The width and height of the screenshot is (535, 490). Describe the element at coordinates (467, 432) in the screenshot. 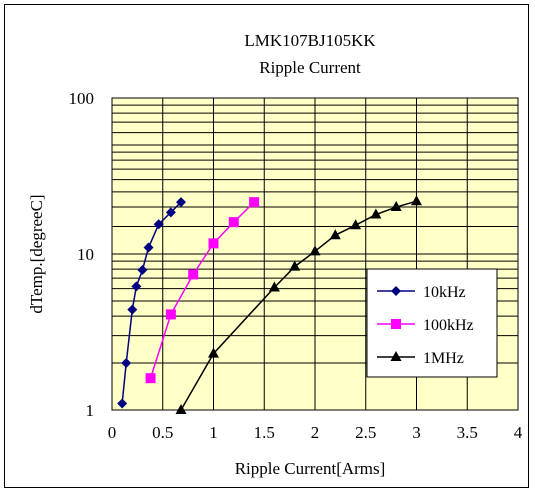

I see `x-tick-label: 3.5` at that location.